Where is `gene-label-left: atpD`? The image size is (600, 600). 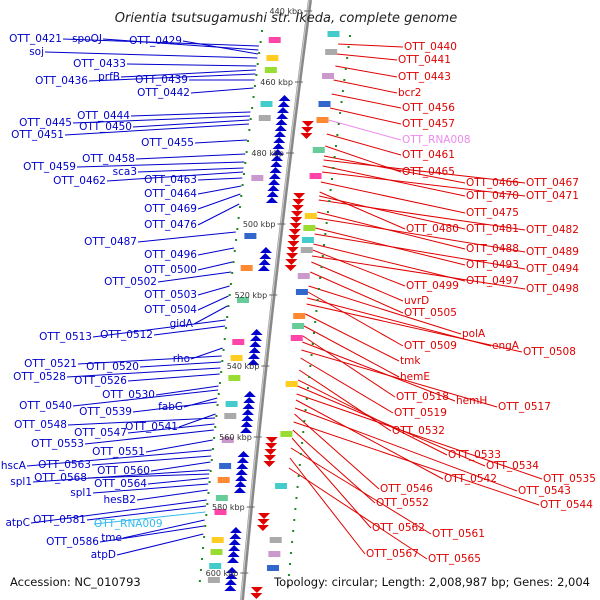 gene-label-left: atpD is located at coordinates (103, 555).